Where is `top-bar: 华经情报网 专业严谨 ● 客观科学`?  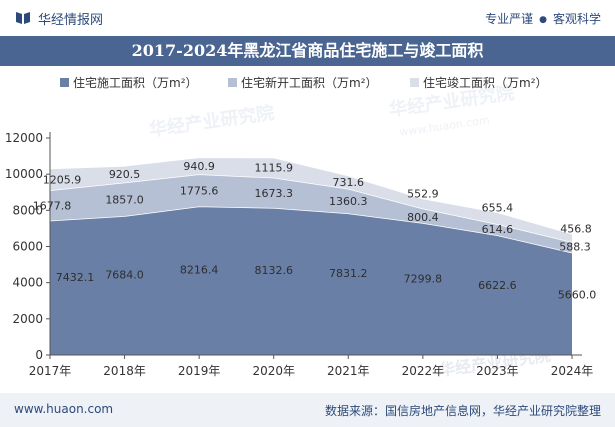
top-bar: 华经情报网 专业严谨 ● 客观科学 is located at coordinates (307, 18).